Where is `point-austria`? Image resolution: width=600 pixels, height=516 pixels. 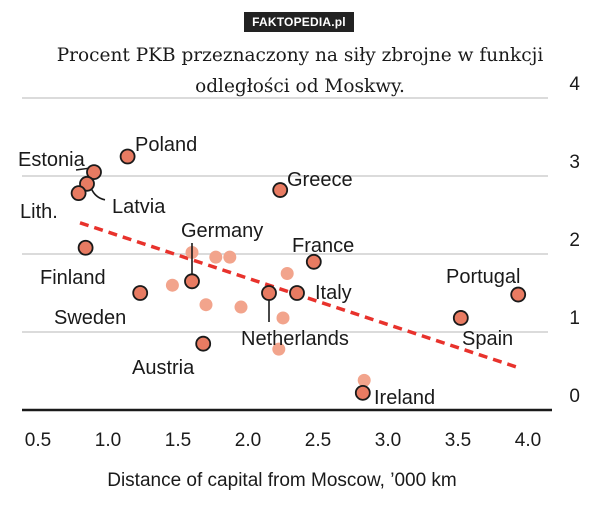 point-austria is located at coordinates (203, 343).